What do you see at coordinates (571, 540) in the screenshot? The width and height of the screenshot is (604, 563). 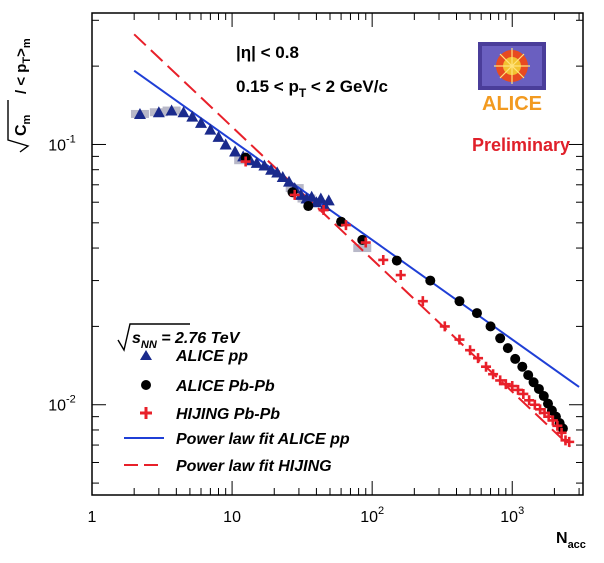 I see `x-axis-title: Nacc` at bounding box center [571, 540].